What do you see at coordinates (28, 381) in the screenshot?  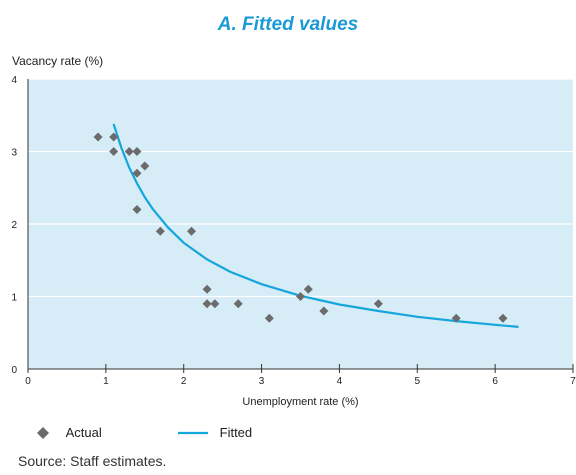 I see `x-tick-label: 0` at bounding box center [28, 381].